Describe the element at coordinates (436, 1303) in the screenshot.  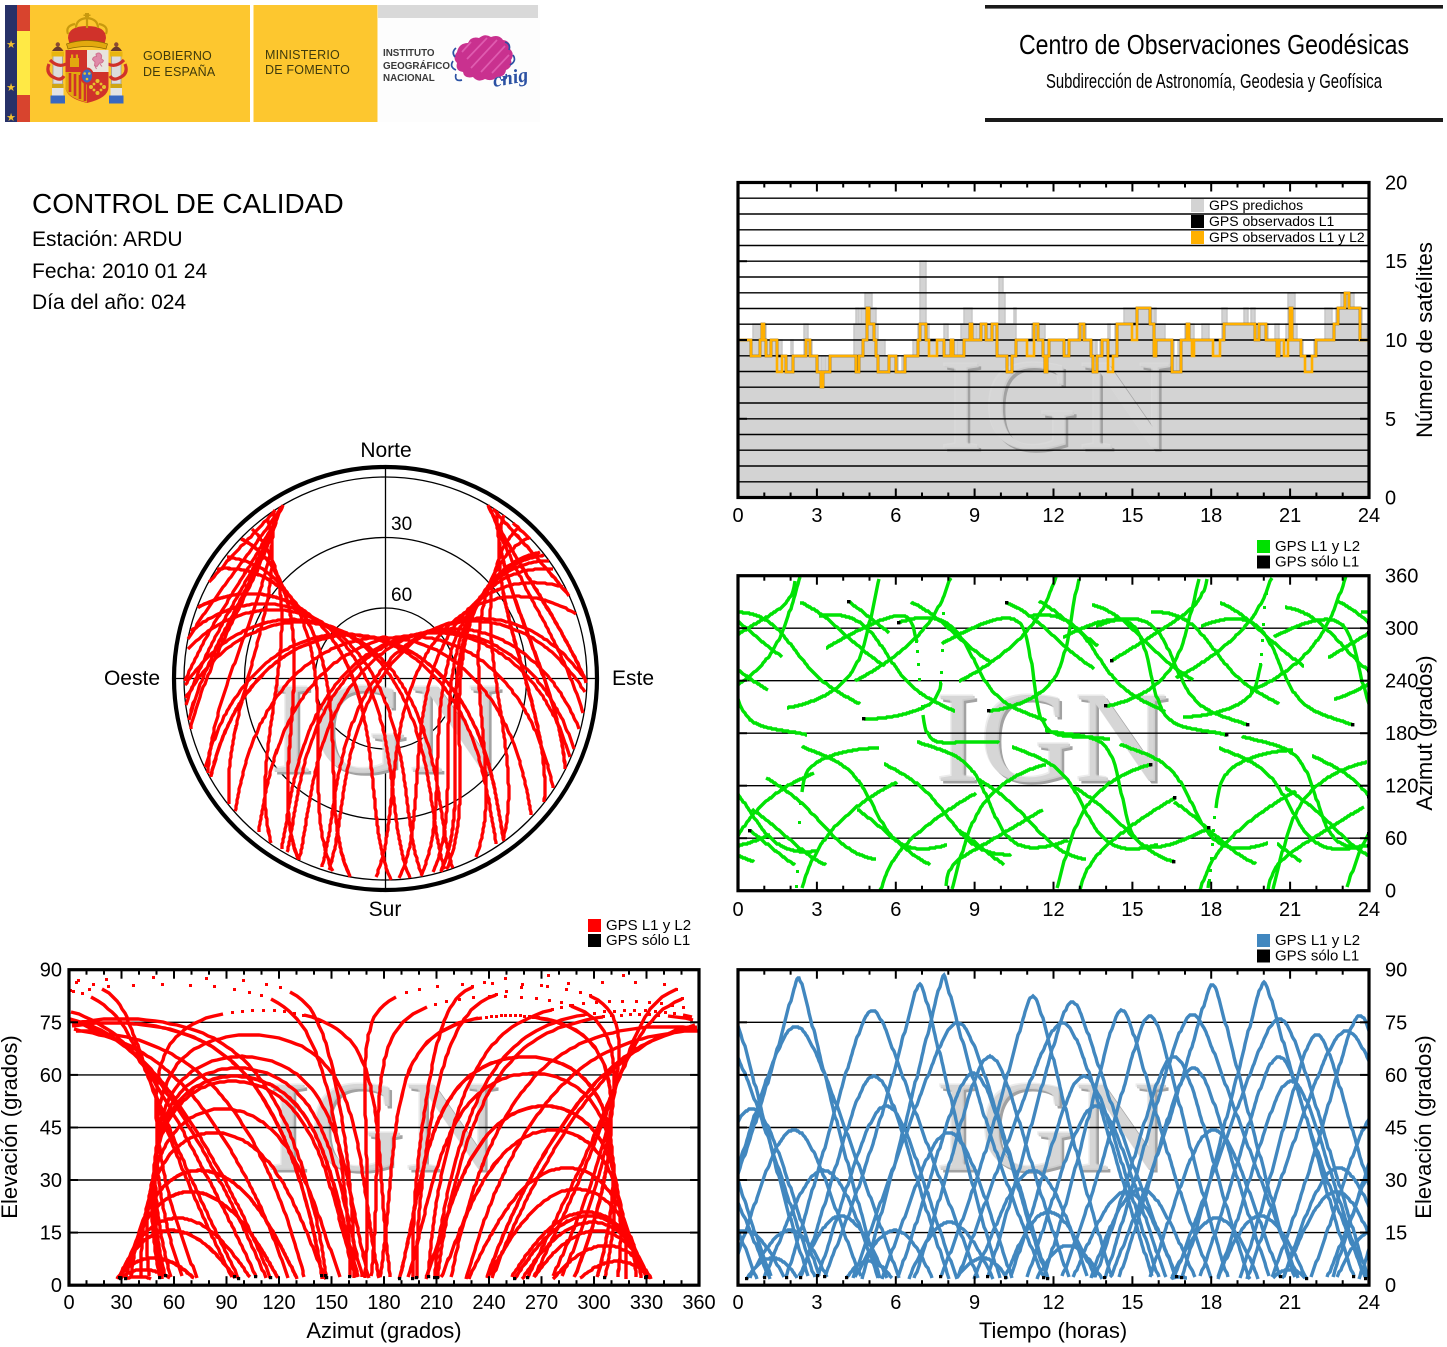
I see `svg-text: 210` at that location.